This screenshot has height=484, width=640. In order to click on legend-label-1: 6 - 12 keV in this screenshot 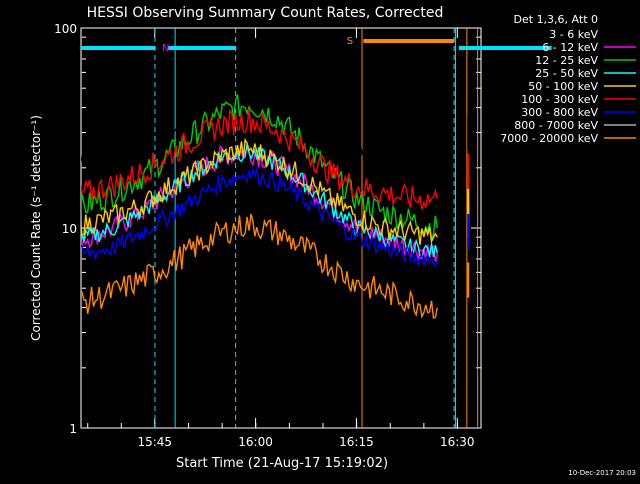, I will do `click(570, 47)`.